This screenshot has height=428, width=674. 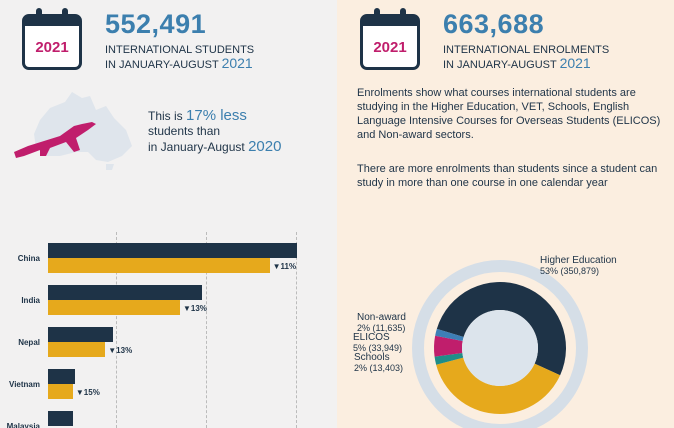 I want to click on donut-ring-decoration, so click(x=500, y=344).